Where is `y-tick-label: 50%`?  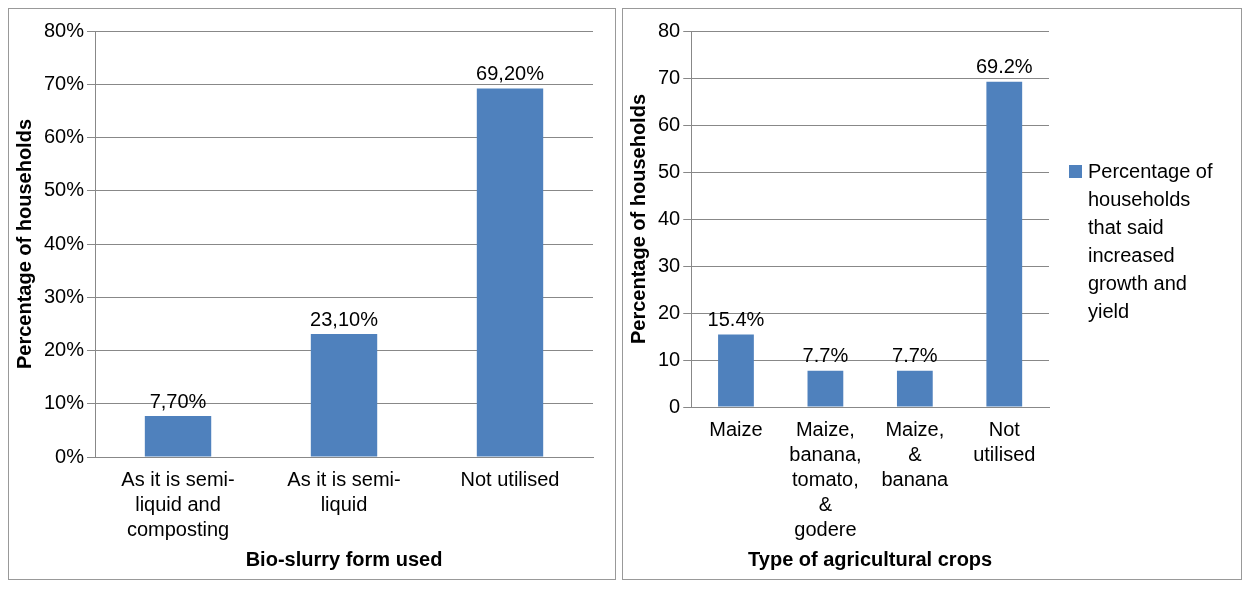
y-tick-label: 50% is located at coordinates (64, 189).